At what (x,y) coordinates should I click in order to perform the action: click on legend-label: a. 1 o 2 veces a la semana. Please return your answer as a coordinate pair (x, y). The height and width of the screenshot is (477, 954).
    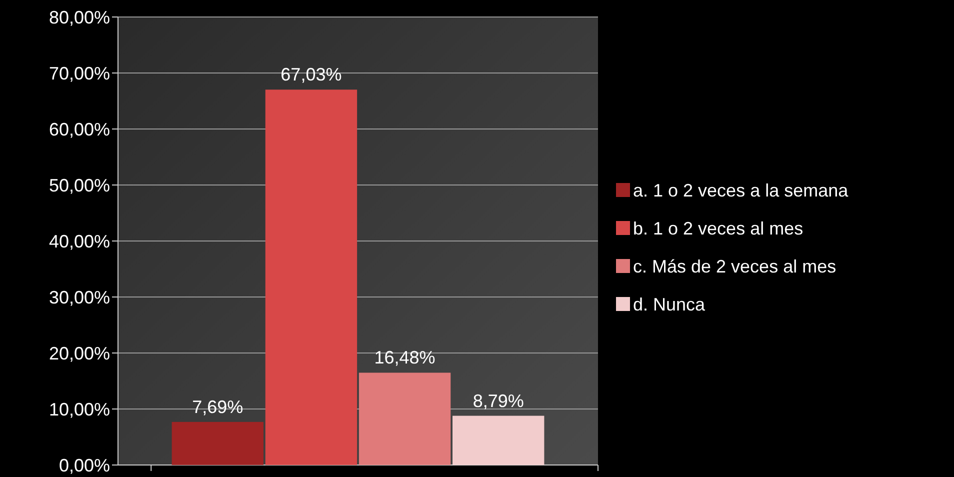
    Looking at the image, I should click on (741, 190).